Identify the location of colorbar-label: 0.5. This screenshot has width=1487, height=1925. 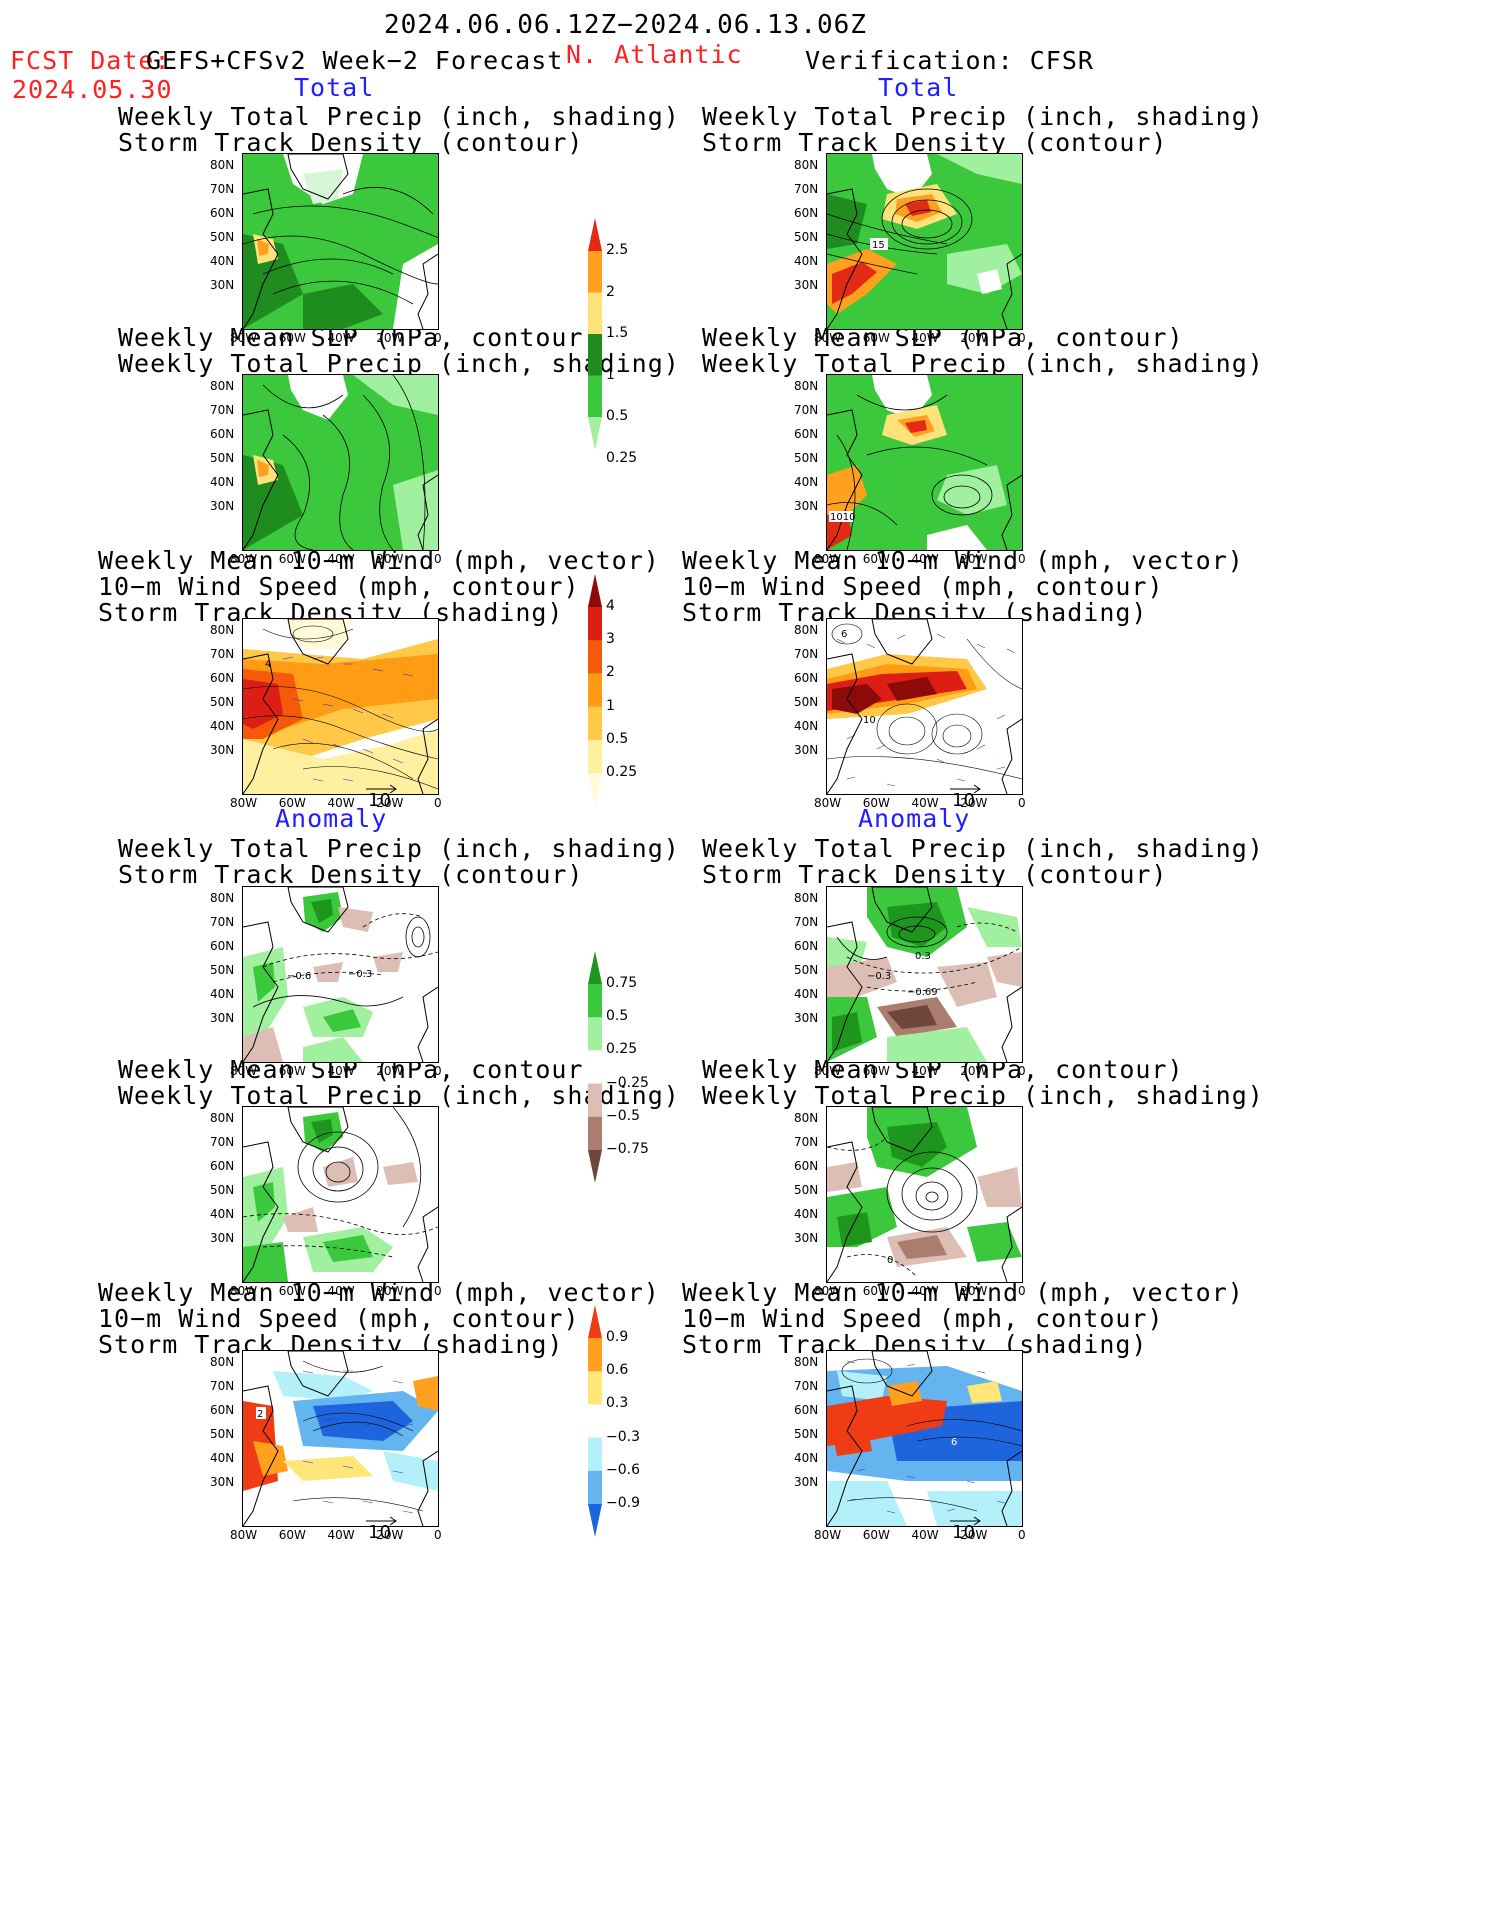
(617, 416).